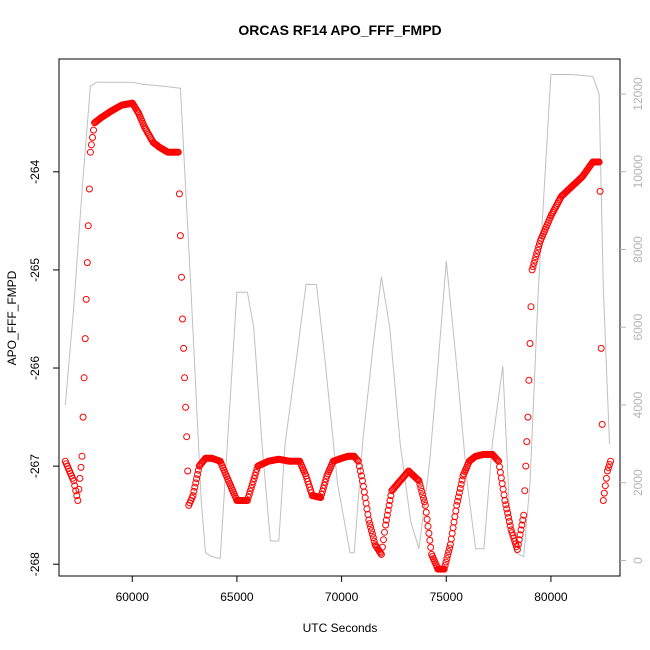  Describe the element at coordinates (638, 327) in the screenshot. I see `y2-tick-label: 6000` at that location.